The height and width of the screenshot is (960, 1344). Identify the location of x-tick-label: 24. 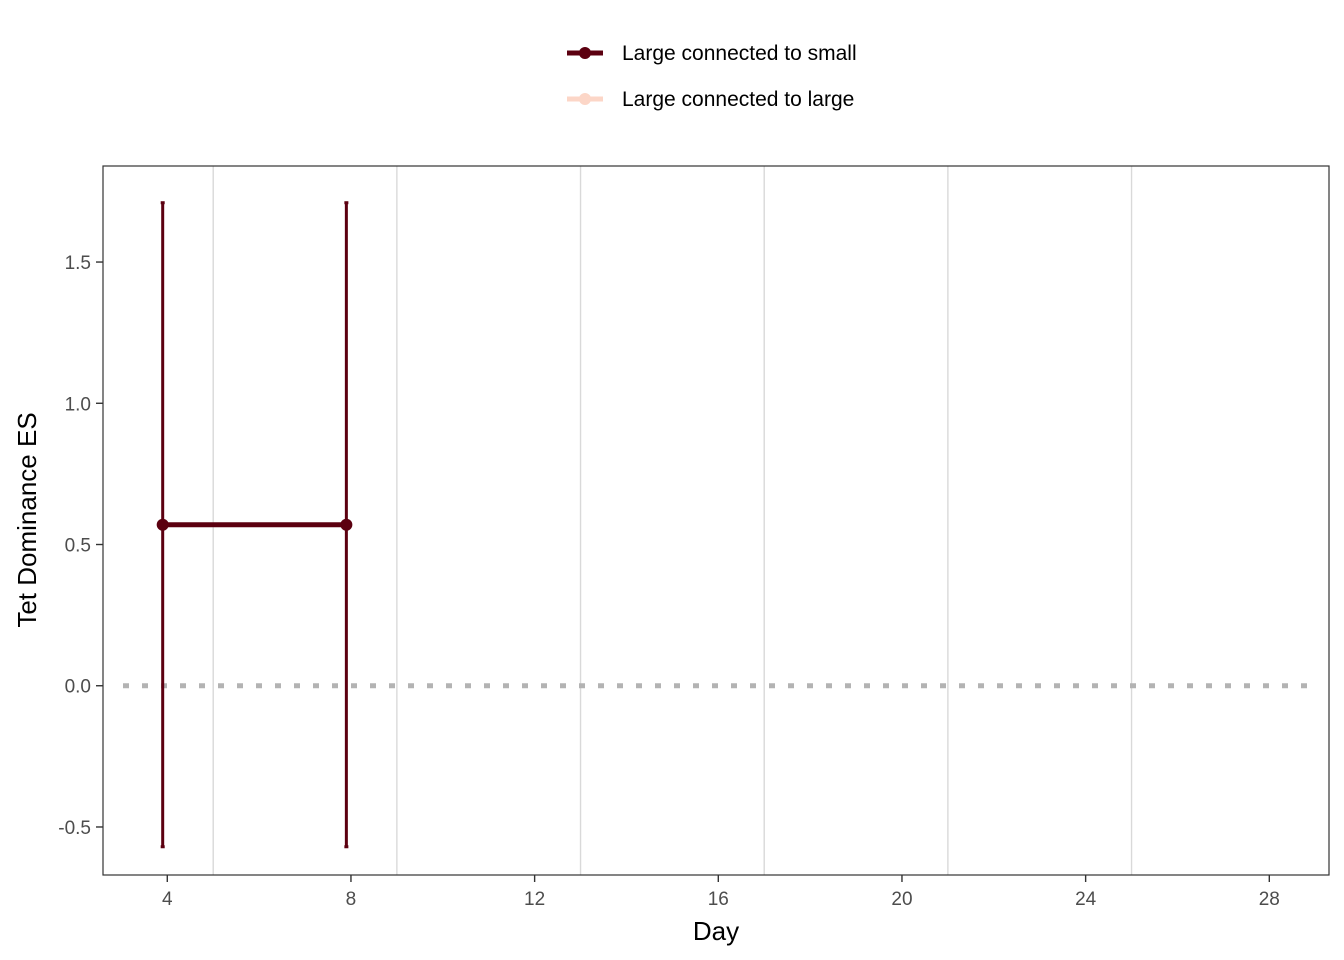
(1086, 899).